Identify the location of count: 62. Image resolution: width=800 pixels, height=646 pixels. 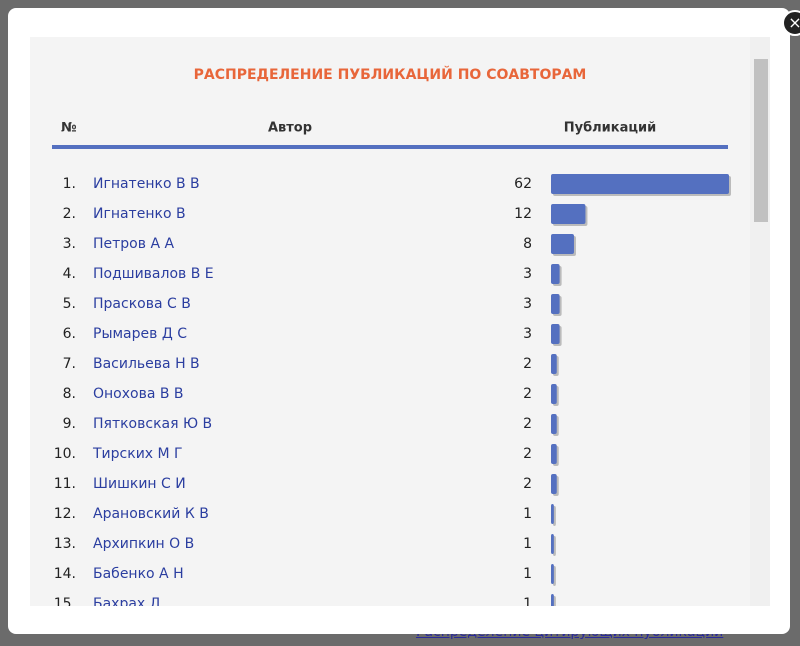
(523, 184).